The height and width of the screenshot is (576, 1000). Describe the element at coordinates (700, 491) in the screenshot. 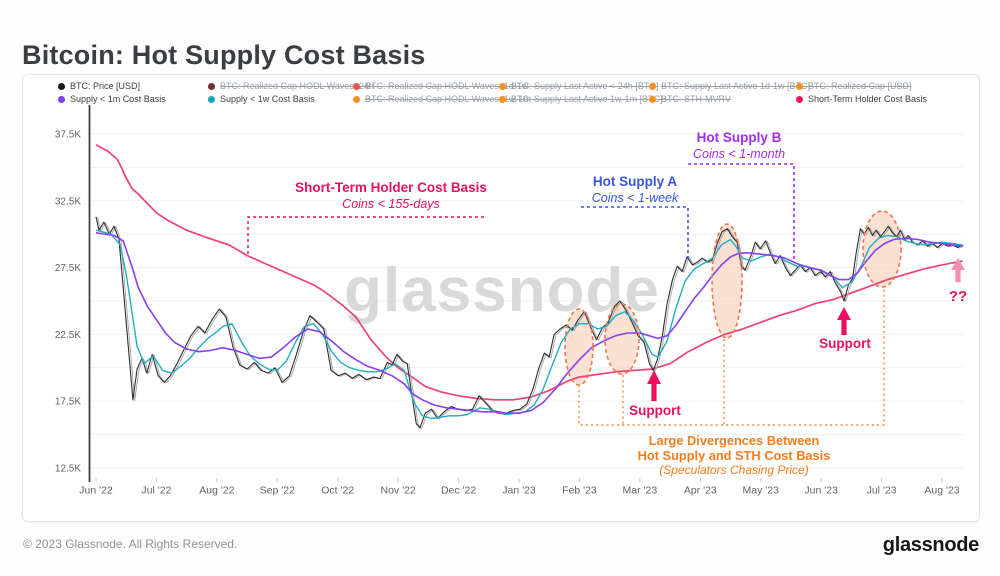

I see `x-tick-label: Apr '23` at that location.